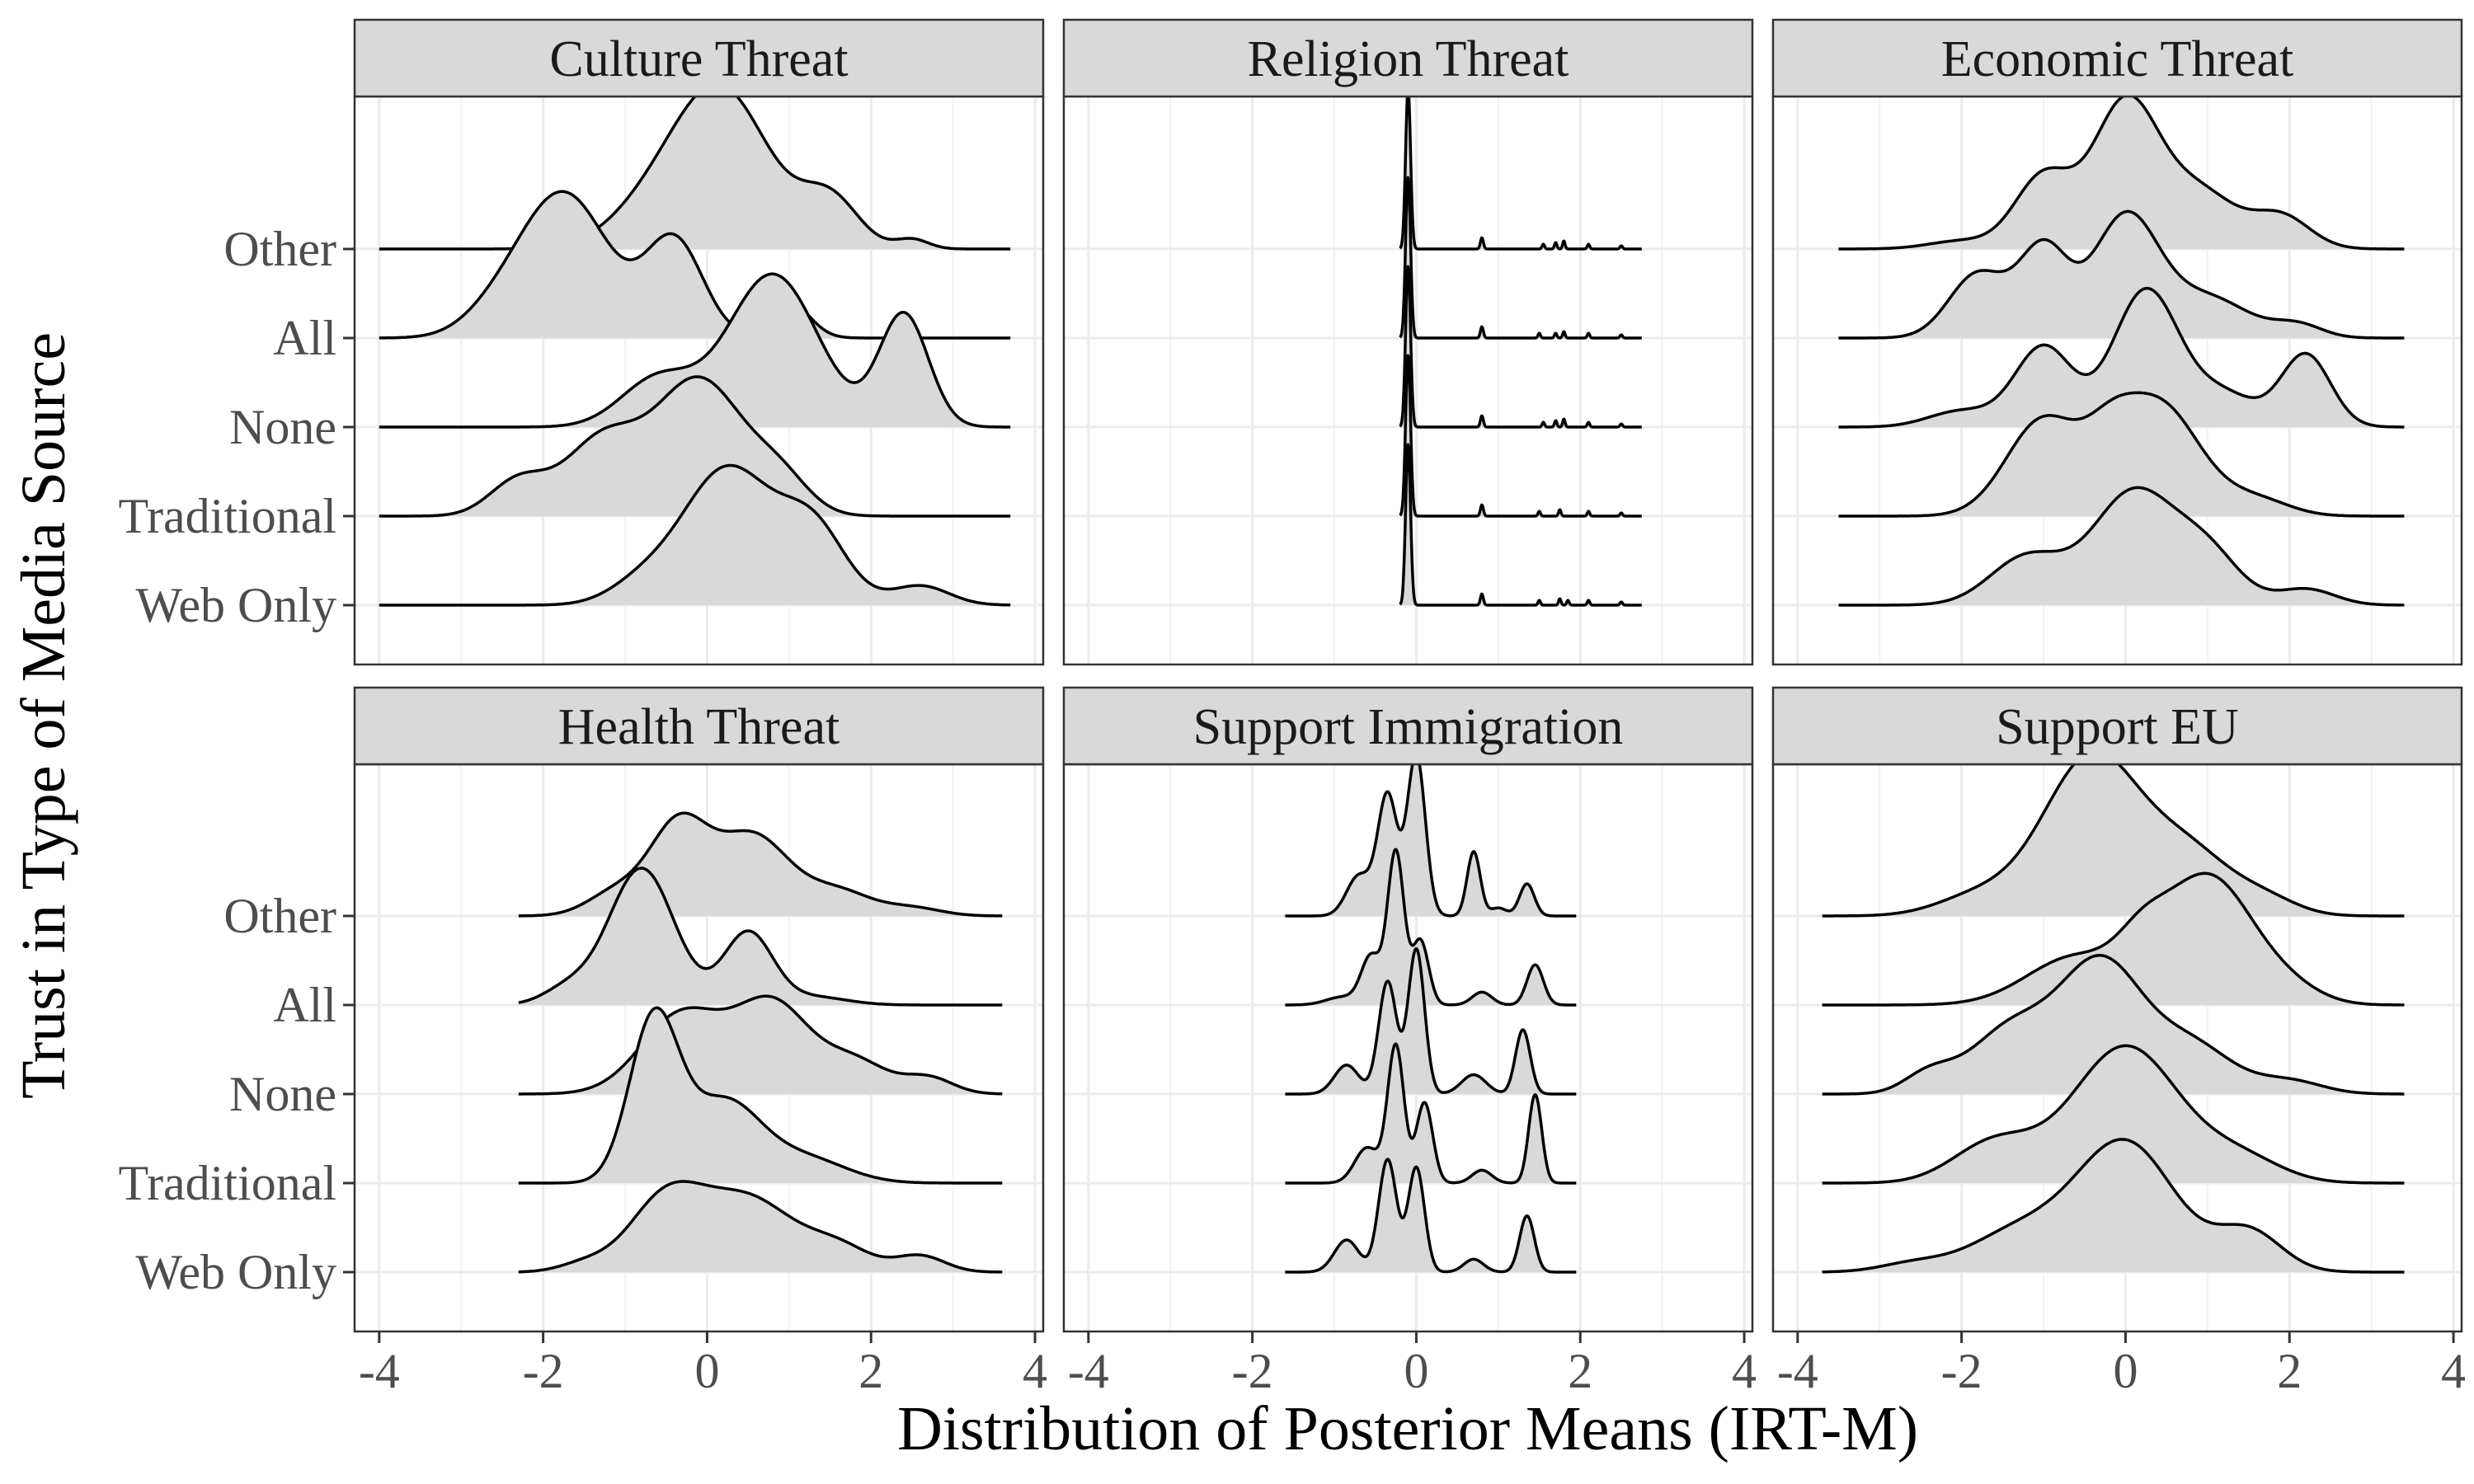  Describe the element at coordinates (43, 715) in the screenshot. I see `y-axis-title: Trust in Type of Media Source` at that location.